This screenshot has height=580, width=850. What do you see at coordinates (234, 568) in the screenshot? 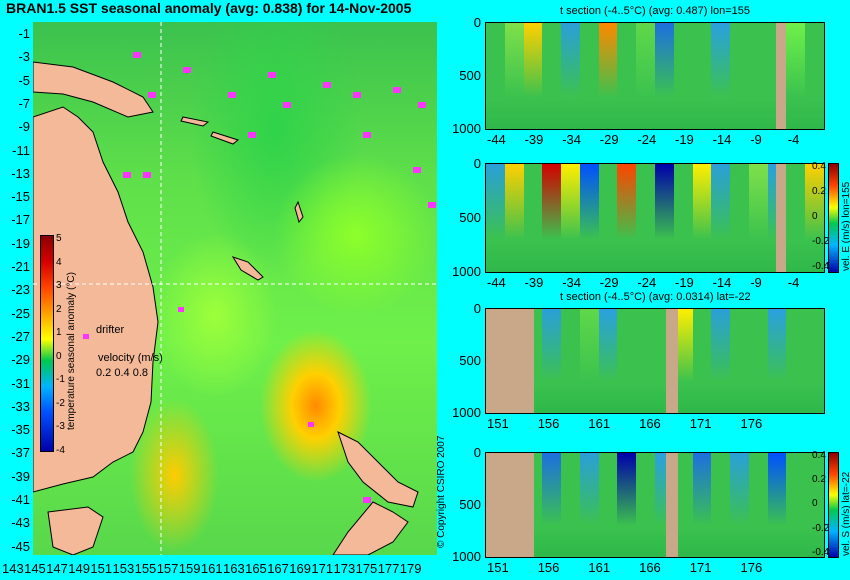
I see `lon-label: 163` at bounding box center [234, 568].